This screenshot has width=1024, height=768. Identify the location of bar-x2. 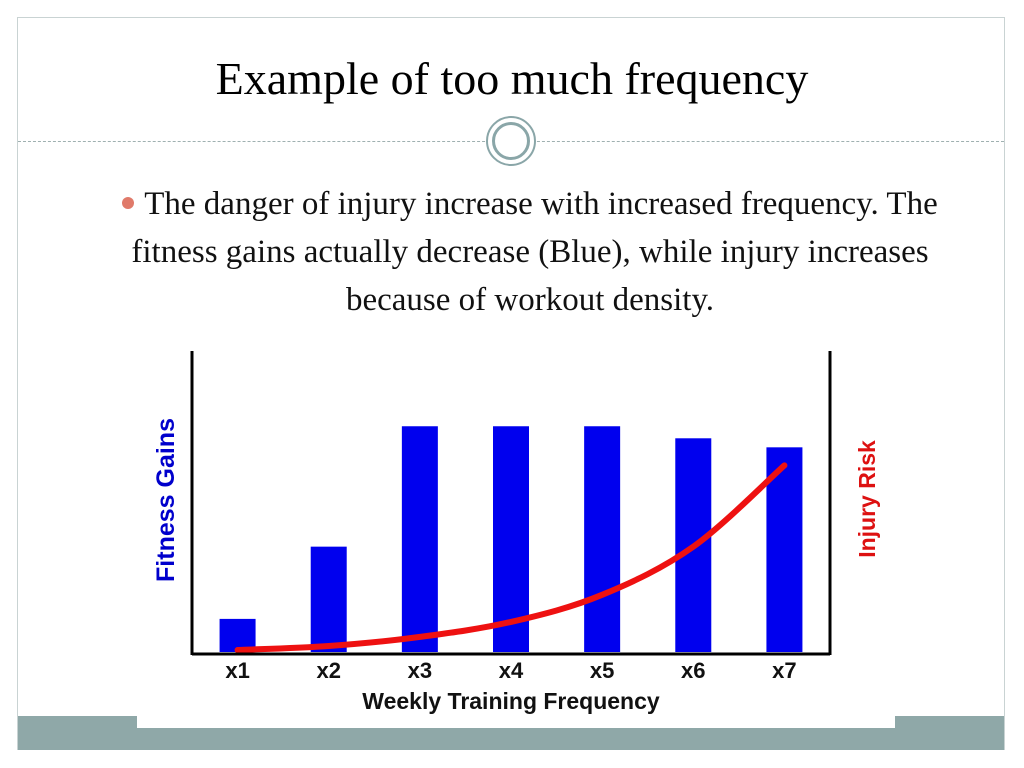
(328, 599).